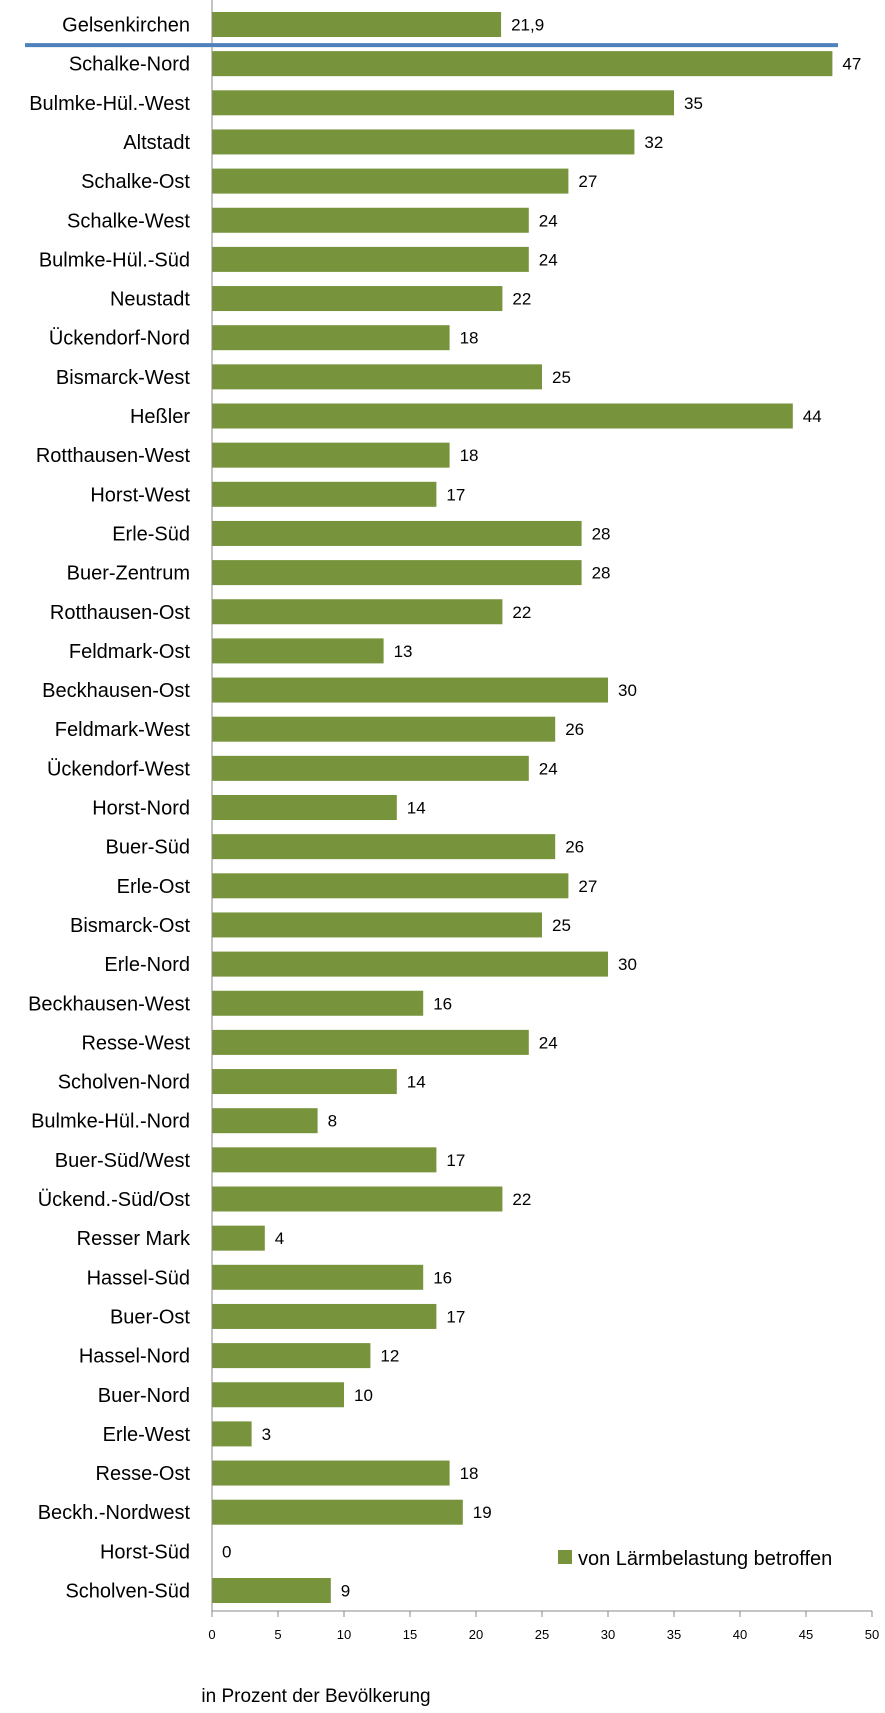 This screenshot has height=1713, width=885. I want to click on x-tick-label-9: 45, so click(806, 1634).